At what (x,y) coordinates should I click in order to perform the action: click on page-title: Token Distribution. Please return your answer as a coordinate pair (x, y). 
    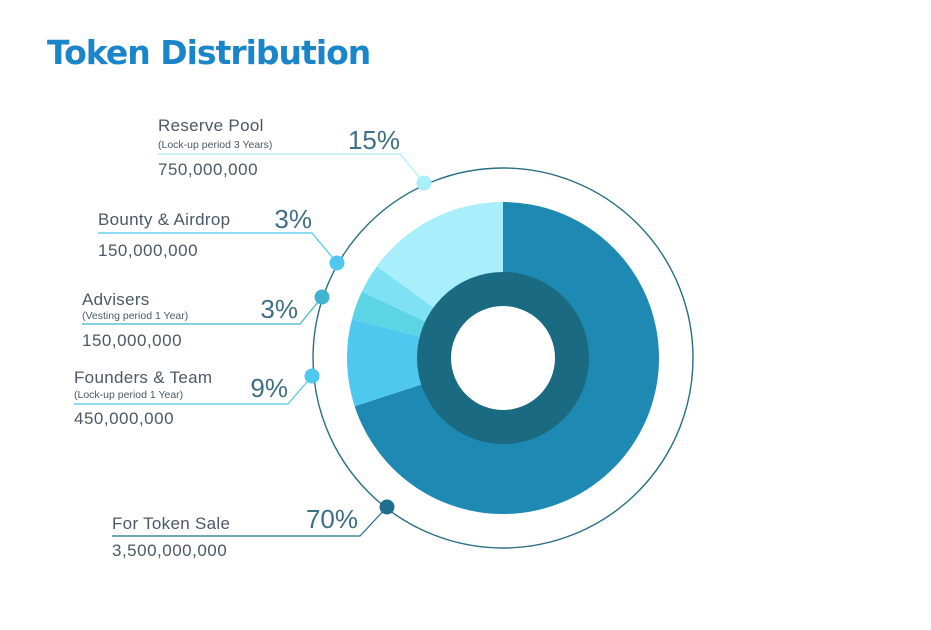
    Looking at the image, I should click on (208, 52).